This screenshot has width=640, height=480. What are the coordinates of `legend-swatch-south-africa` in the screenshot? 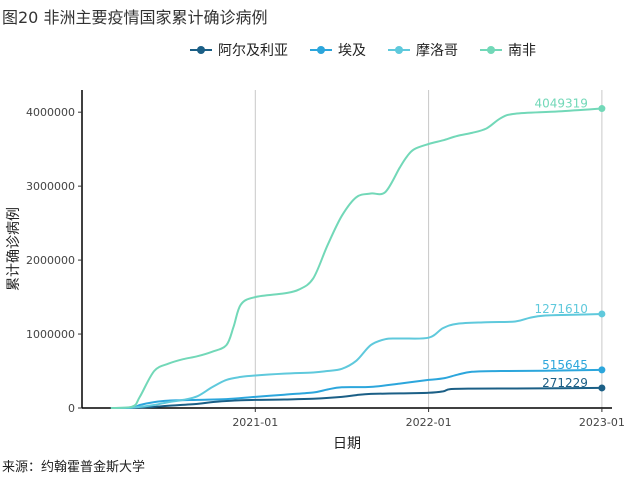 It's located at (491, 50).